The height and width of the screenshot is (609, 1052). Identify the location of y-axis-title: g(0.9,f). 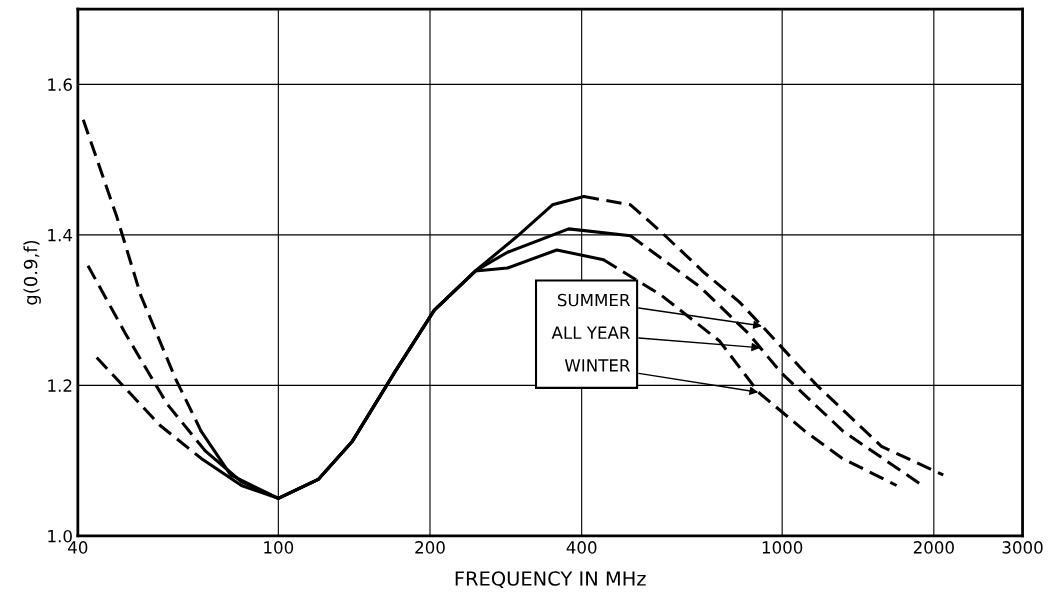
(32, 272).